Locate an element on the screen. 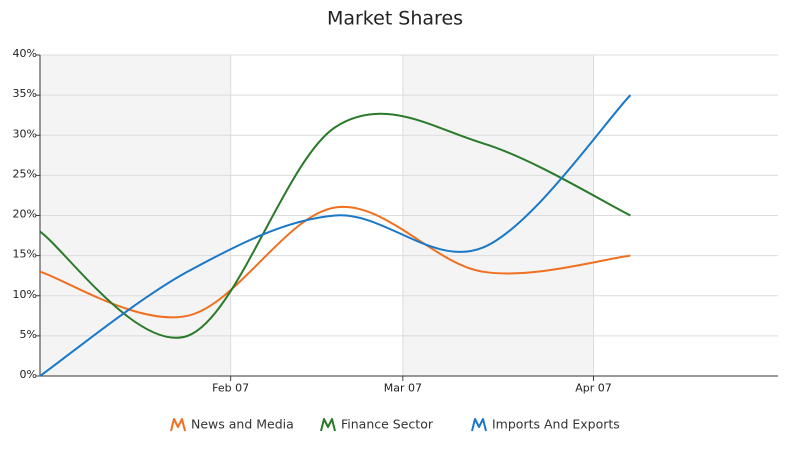  y-tick-label: 5% is located at coordinates (28, 334).